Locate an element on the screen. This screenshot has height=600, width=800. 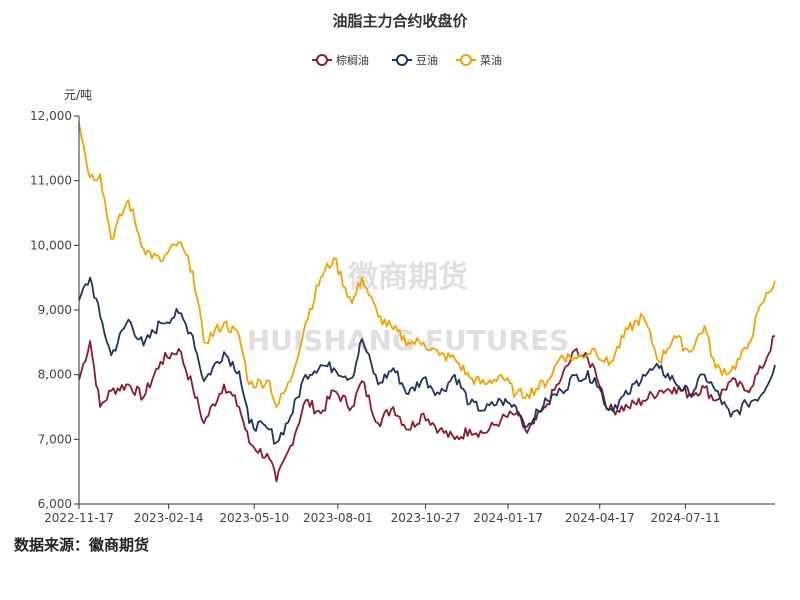
y-tick-label: 10,000 is located at coordinates (51, 245).